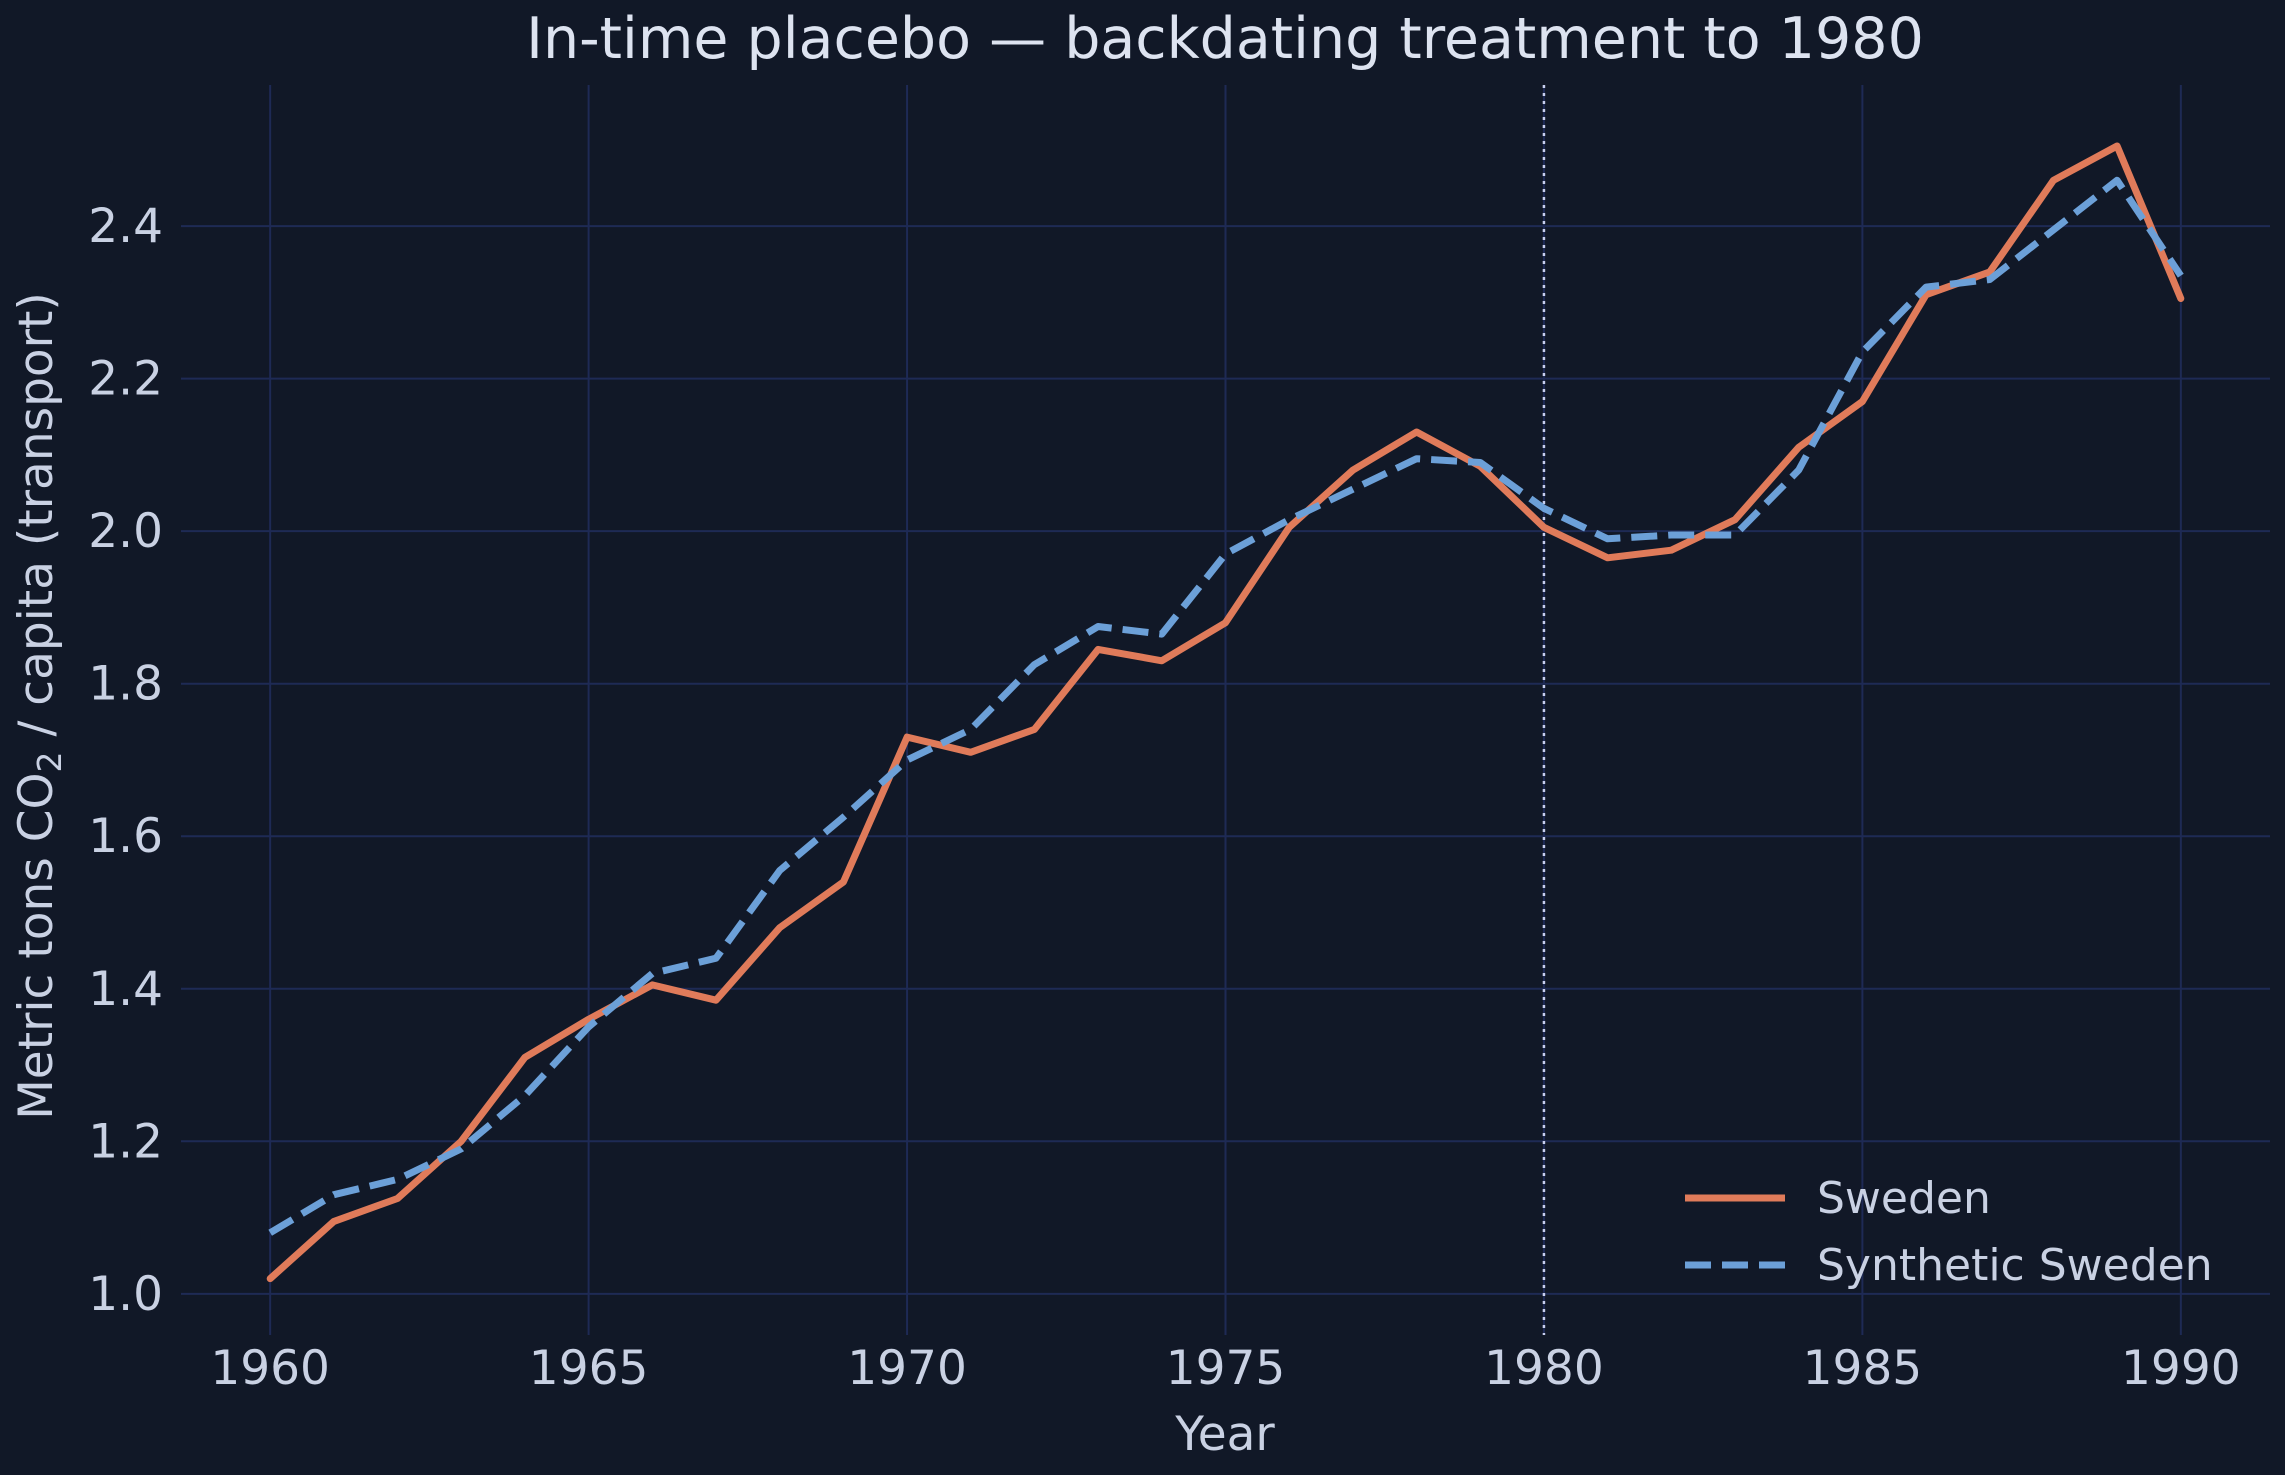 The width and height of the screenshot is (2285, 1475). What do you see at coordinates (36, 521) in the screenshot?
I see `y-axis-label-suffix: / capita (transport)` at bounding box center [36, 521].